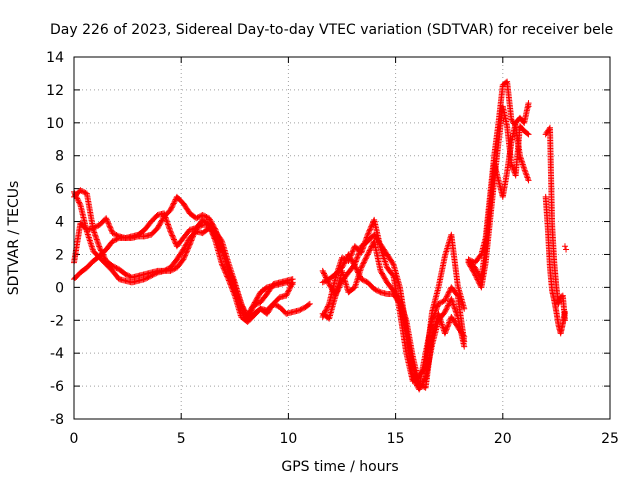 The image size is (640, 480). What do you see at coordinates (55, 91) in the screenshot?
I see `y-tick-label: 12` at bounding box center [55, 91].